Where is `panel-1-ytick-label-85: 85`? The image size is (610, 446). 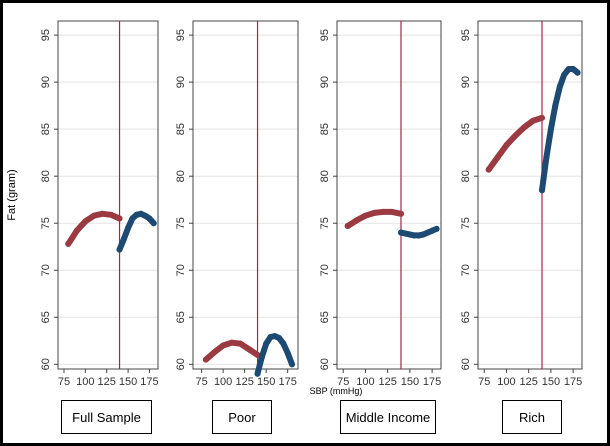 panel-1-ytick-label-85: 85 is located at coordinates (46, 129).